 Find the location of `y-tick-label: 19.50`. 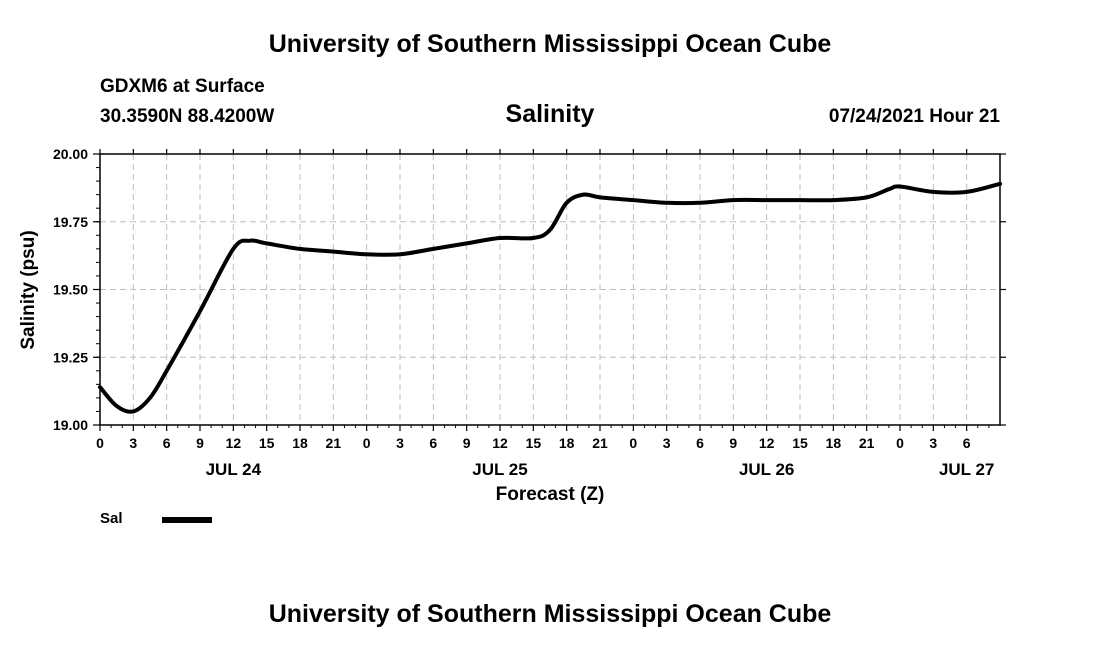

y-tick-label: 19.50 is located at coordinates (70, 290).